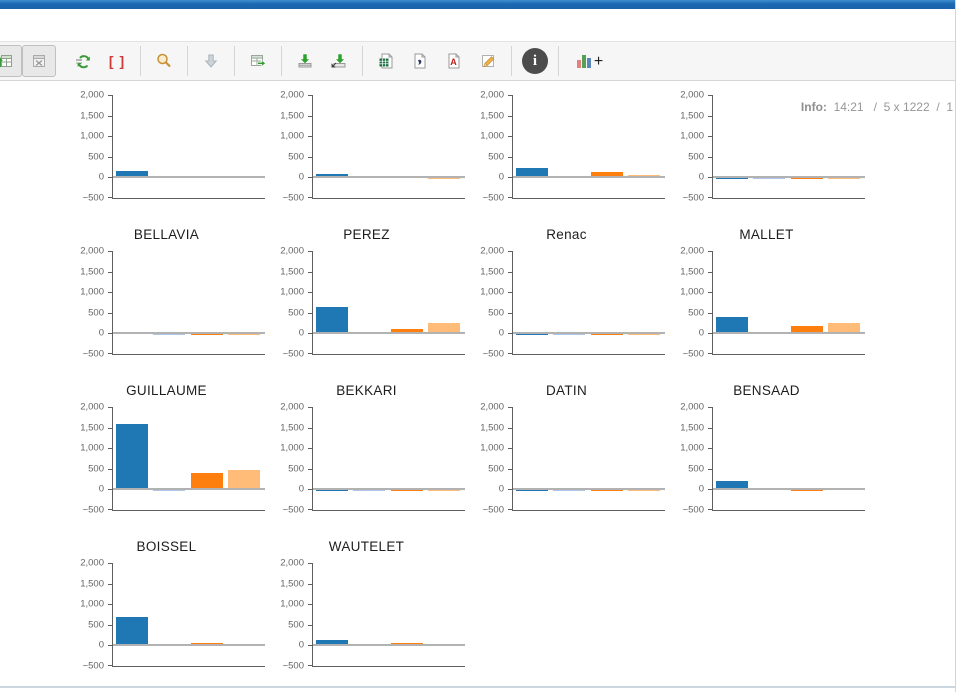 The height and width of the screenshot is (692, 960). I want to click on chart-cell: Renac 2,000 1,500 1,000 500 0 −500, so click(566, 293).